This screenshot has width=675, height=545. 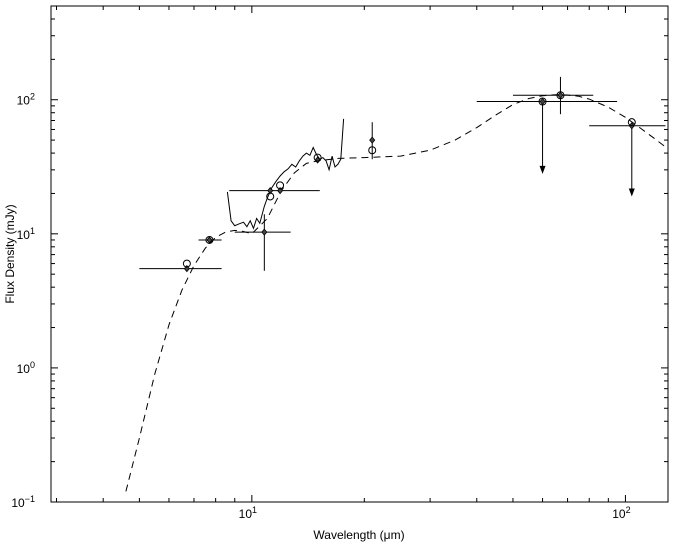 I want to click on y-tick-label: 10⁻¹, so click(x=23, y=502).